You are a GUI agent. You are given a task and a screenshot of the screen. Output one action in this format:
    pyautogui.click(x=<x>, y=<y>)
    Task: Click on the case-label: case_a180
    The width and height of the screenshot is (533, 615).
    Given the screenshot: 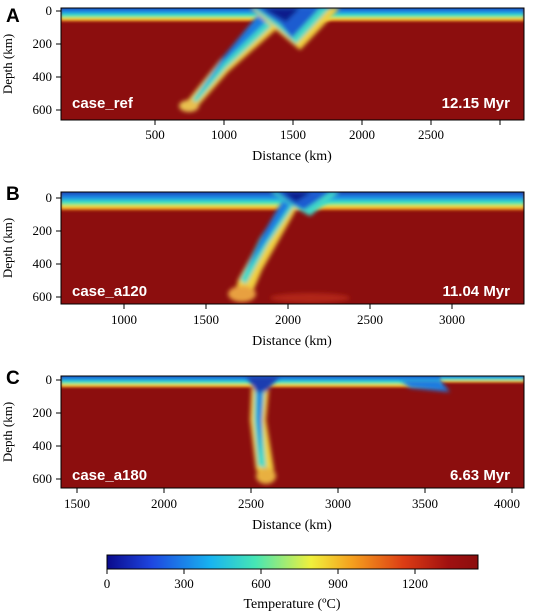 What is the action you would take?
    pyautogui.click(x=109, y=475)
    